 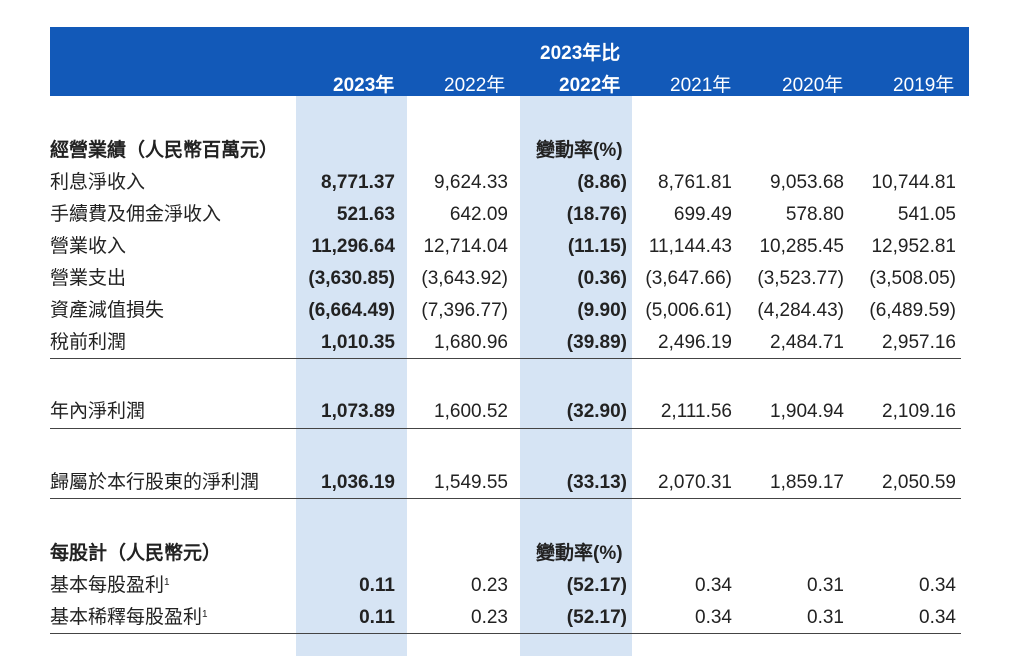 What do you see at coordinates (912, 310) in the screenshot?
I see `value-2019: (6,489.59)` at bounding box center [912, 310].